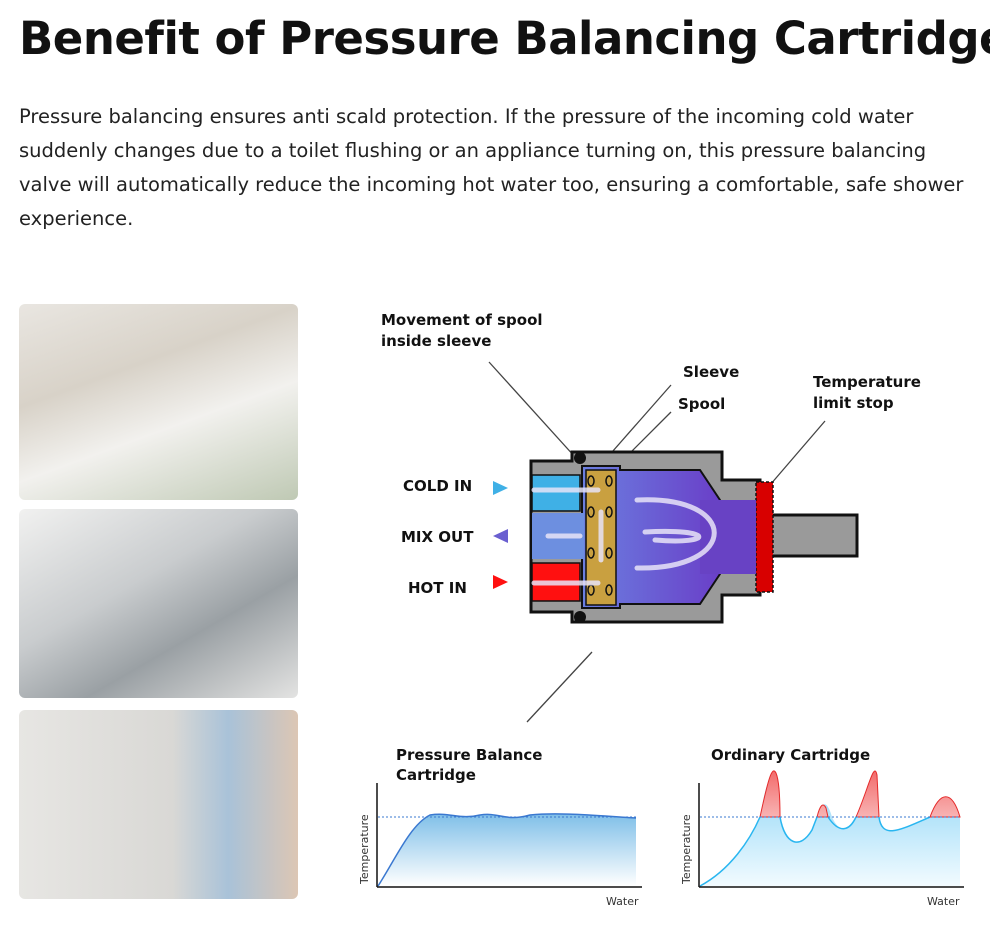 The image size is (990, 926). Describe the element at coordinates (437, 588) in the screenshot. I see `label-hot-in: HOT IN` at that location.